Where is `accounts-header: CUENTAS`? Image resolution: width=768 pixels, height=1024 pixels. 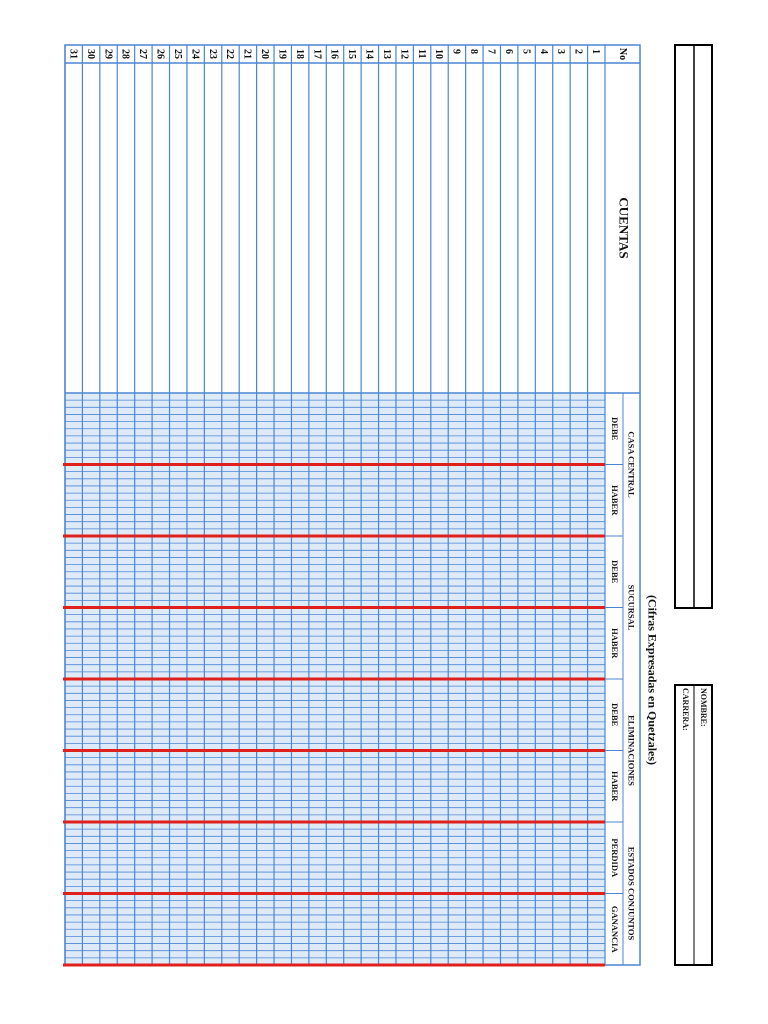
accounts-header: CUENTAS is located at coordinates (624, 227).